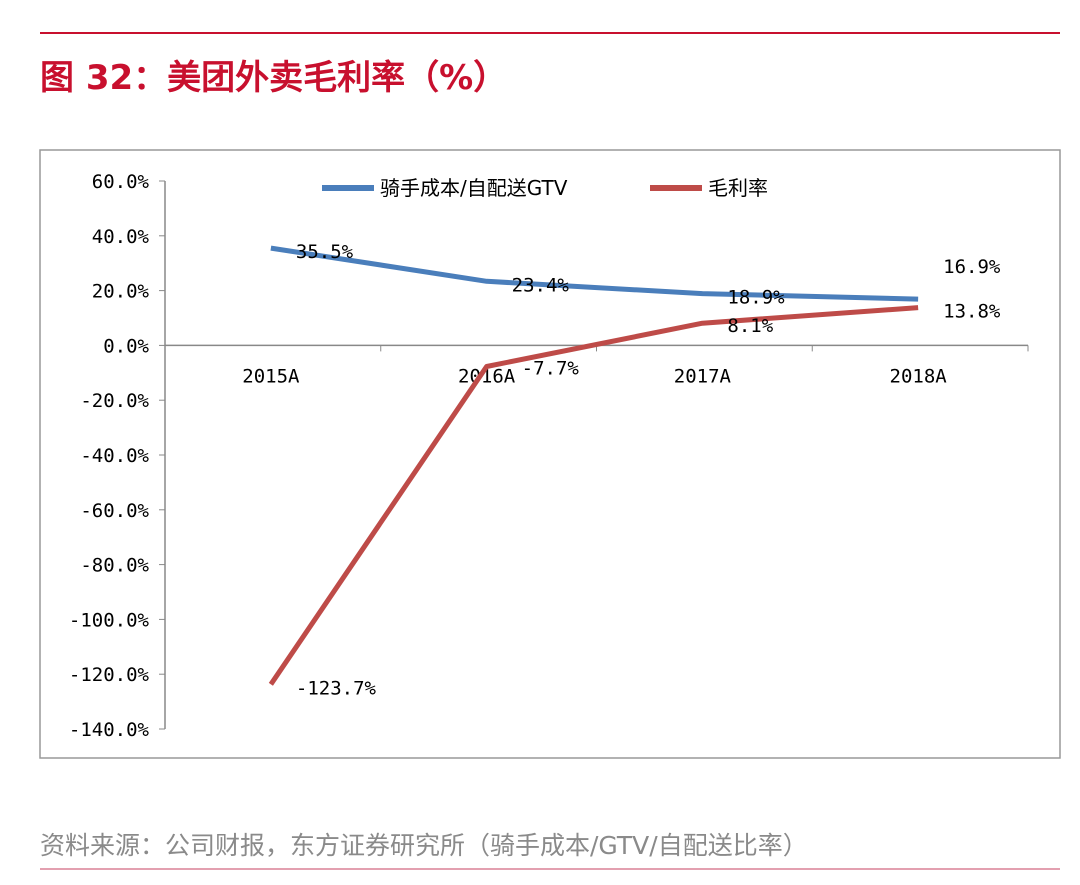  What do you see at coordinates (109, 620) in the screenshot?
I see `y-tick-label: -100.0%` at bounding box center [109, 620].